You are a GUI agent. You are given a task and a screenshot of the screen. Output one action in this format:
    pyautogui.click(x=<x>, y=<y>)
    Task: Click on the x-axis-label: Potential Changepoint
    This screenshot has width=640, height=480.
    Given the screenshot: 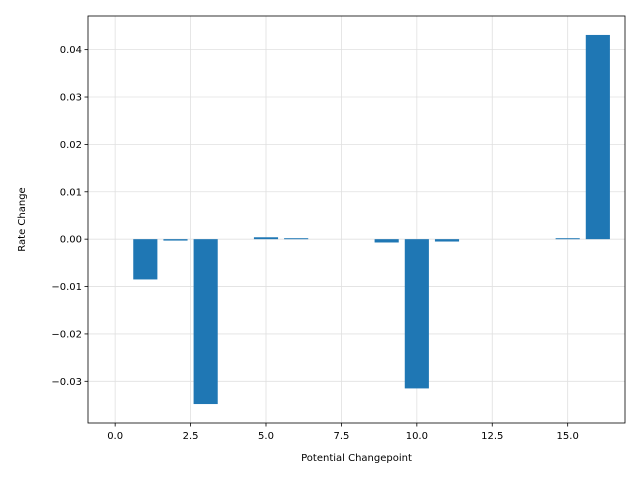 What is the action you would take?
    pyautogui.click(x=356, y=458)
    